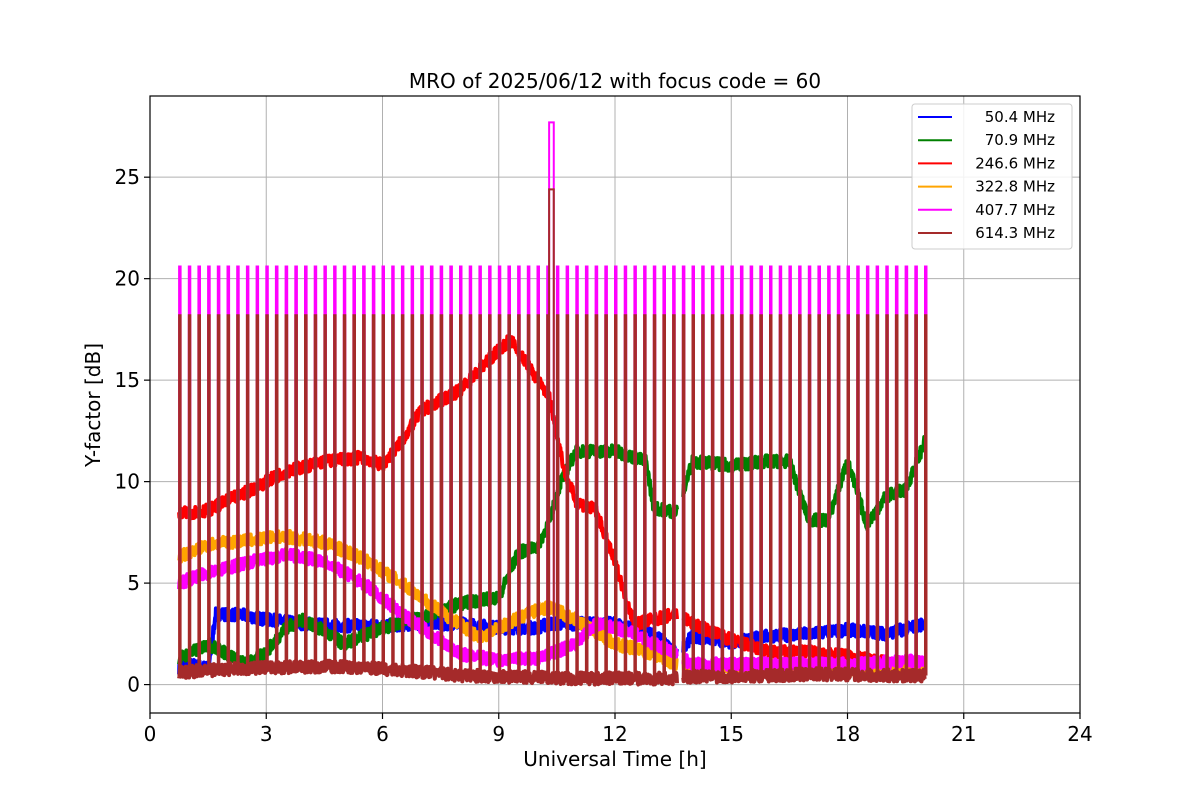  Describe the element at coordinates (551, 433) in the screenshot. I see `spike-mark` at that location.